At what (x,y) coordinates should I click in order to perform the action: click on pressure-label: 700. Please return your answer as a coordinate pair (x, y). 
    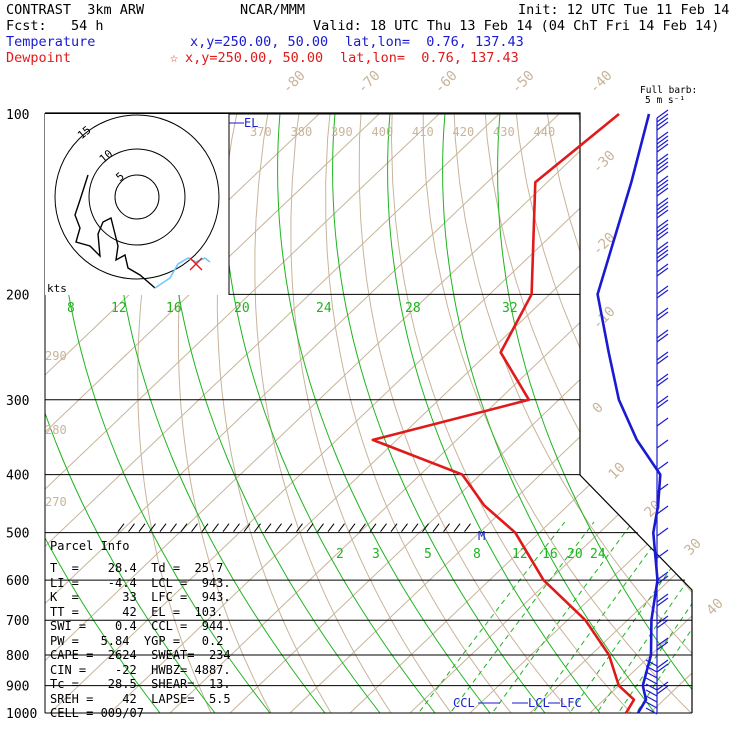
    Looking at the image, I should click on (17, 621).